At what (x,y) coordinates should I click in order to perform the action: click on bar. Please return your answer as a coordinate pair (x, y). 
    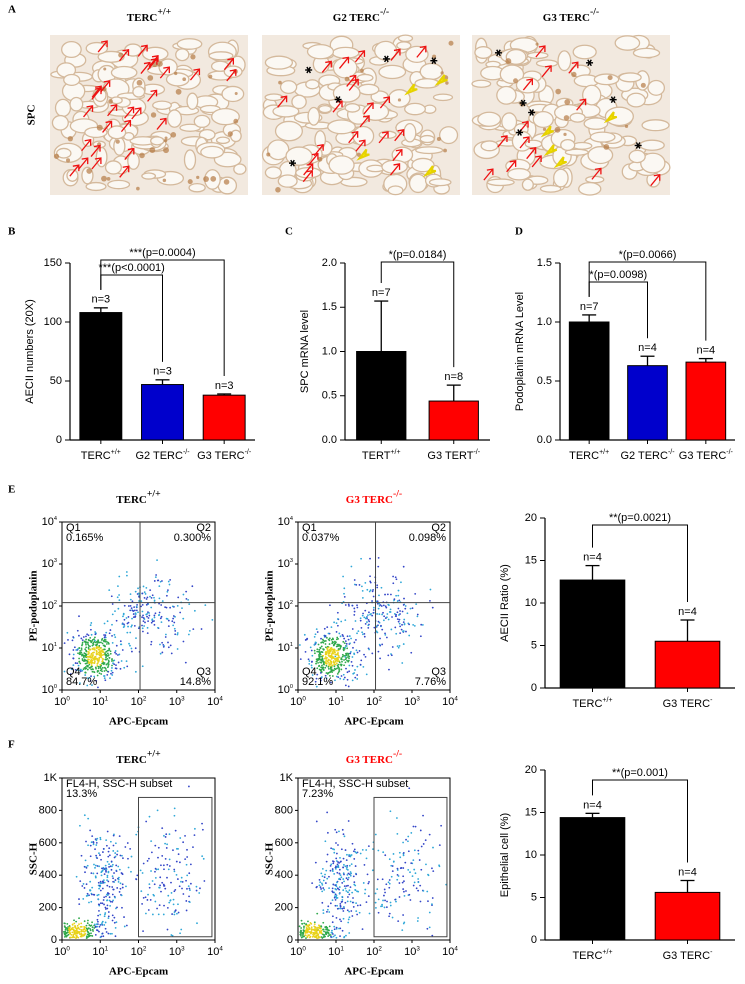
    Looking at the image, I should click on (589, 381).